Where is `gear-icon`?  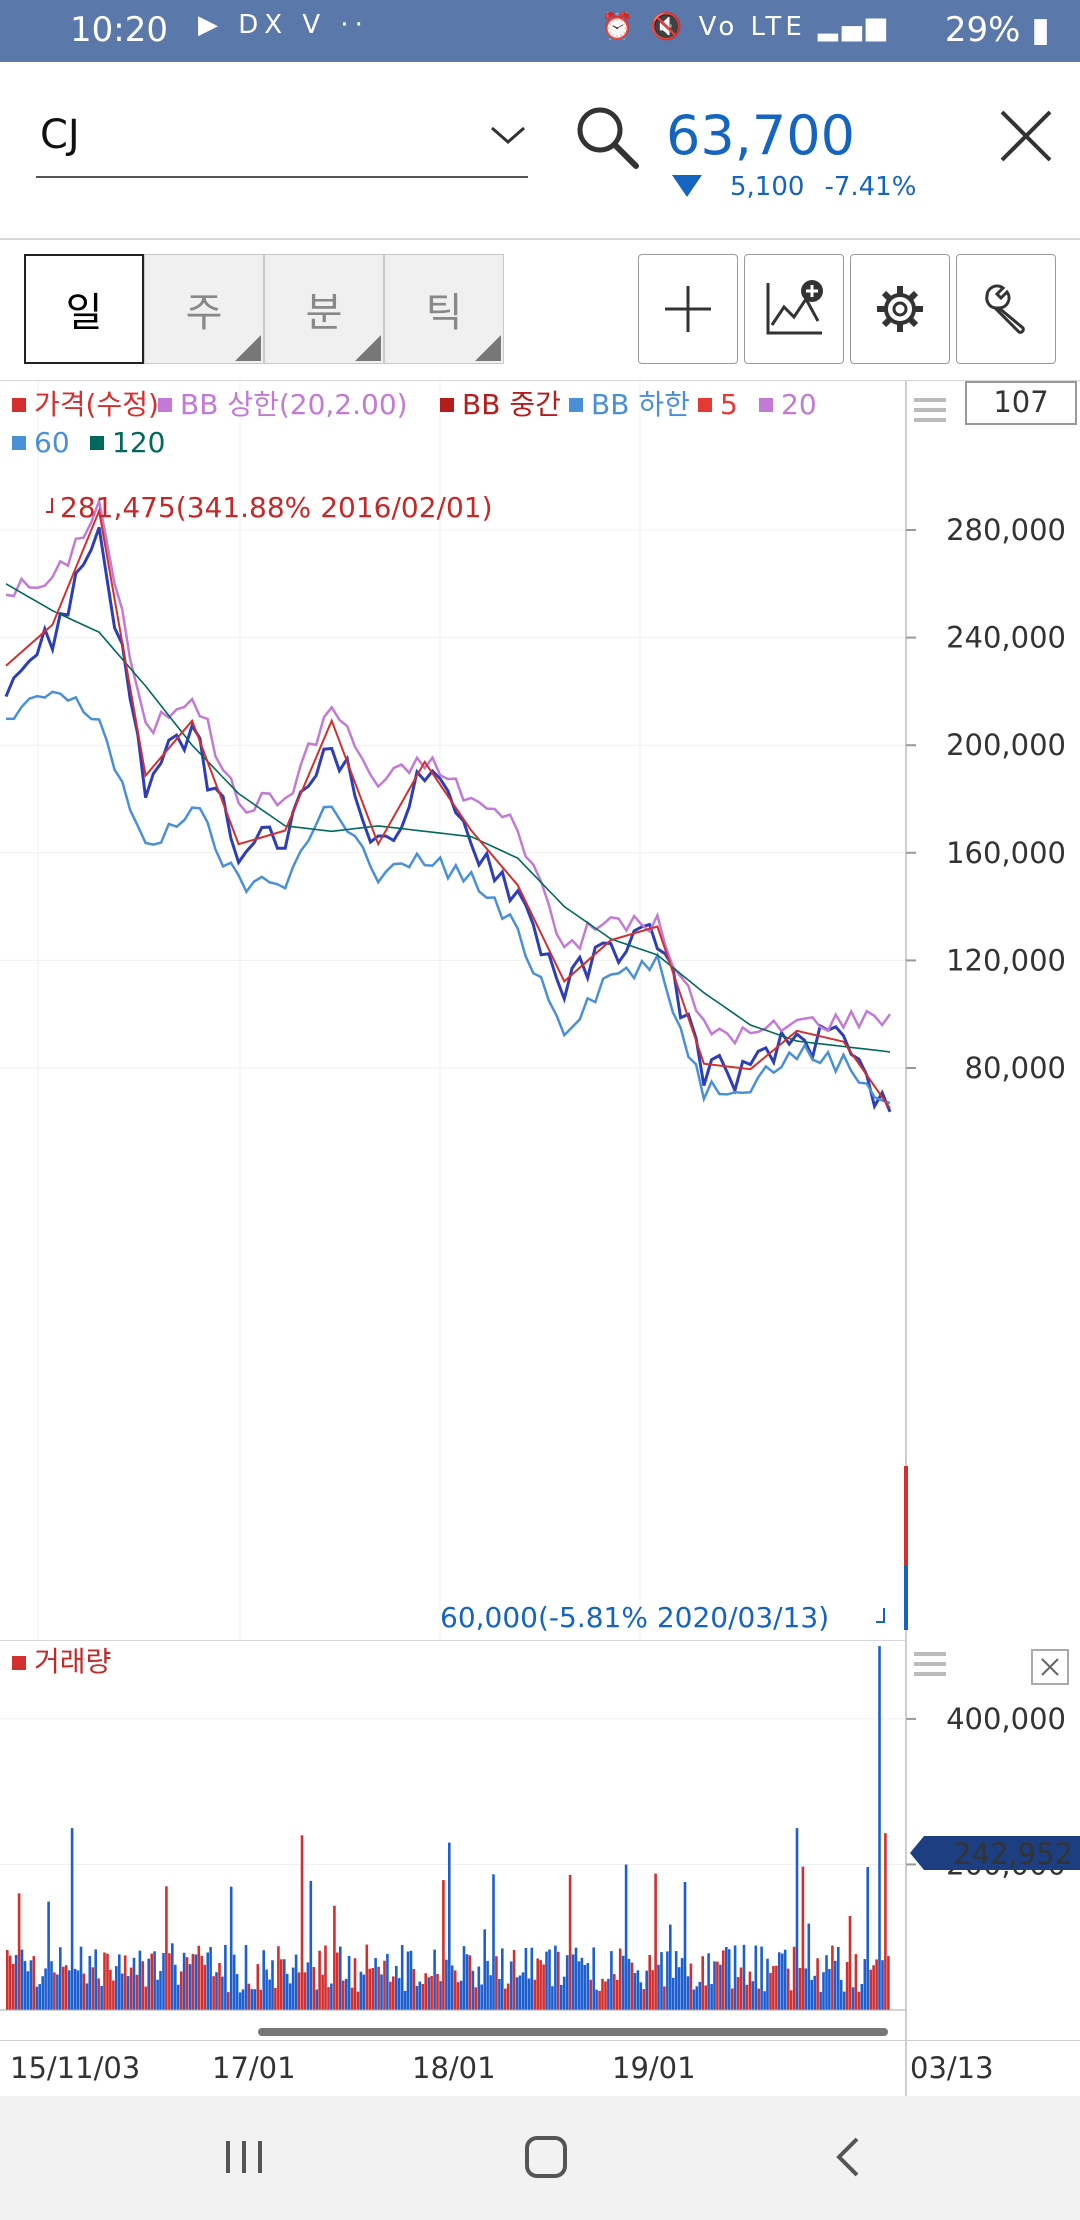
gear-icon is located at coordinates (900, 309).